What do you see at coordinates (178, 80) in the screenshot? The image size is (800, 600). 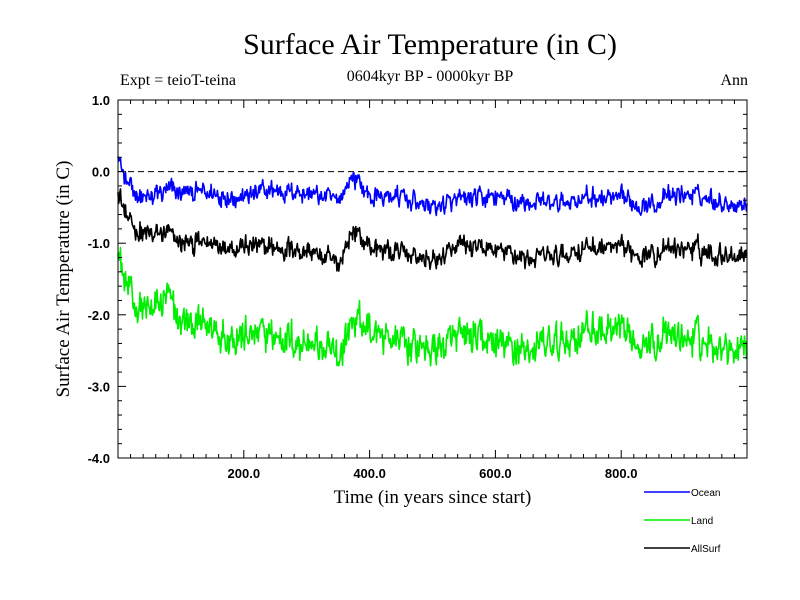 I see `experiment-label: Expt = teioT-teina` at bounding box center [178, 80].